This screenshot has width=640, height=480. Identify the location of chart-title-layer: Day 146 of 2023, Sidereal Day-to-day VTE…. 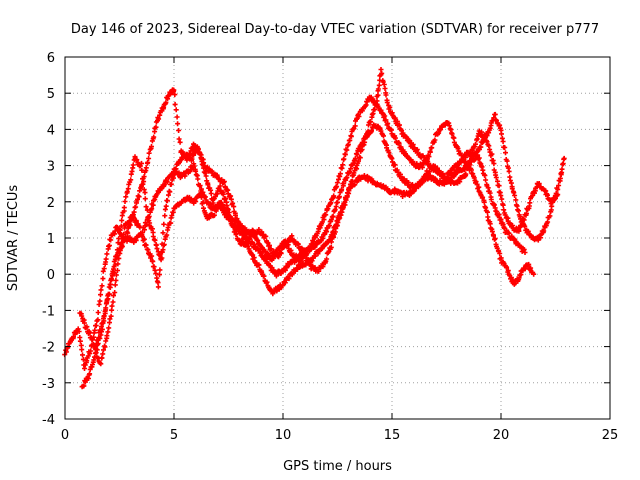
(335, 29).